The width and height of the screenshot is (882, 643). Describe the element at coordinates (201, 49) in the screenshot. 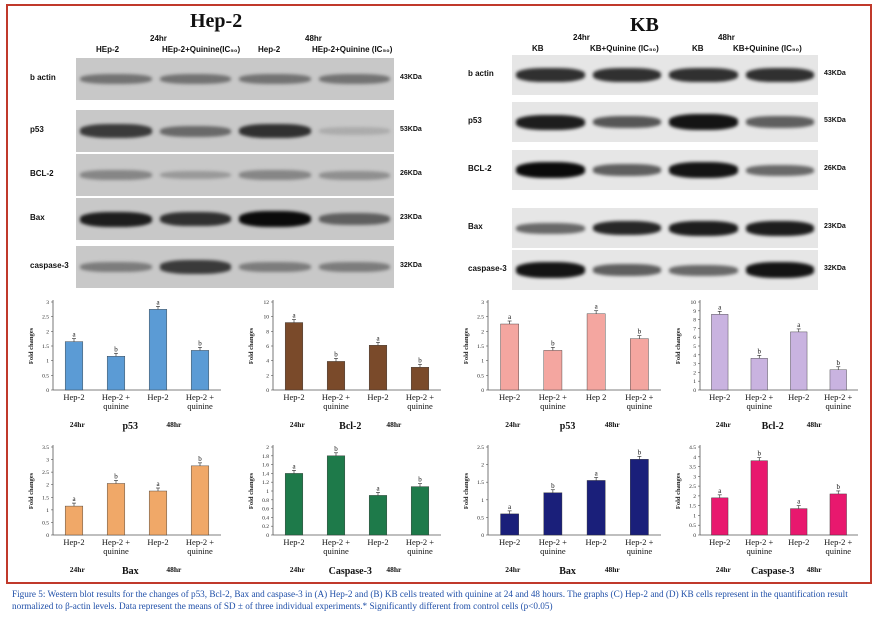

I see `panel-a-lane-2: HEp-2+Quinine(IC₅₀)` at that location.